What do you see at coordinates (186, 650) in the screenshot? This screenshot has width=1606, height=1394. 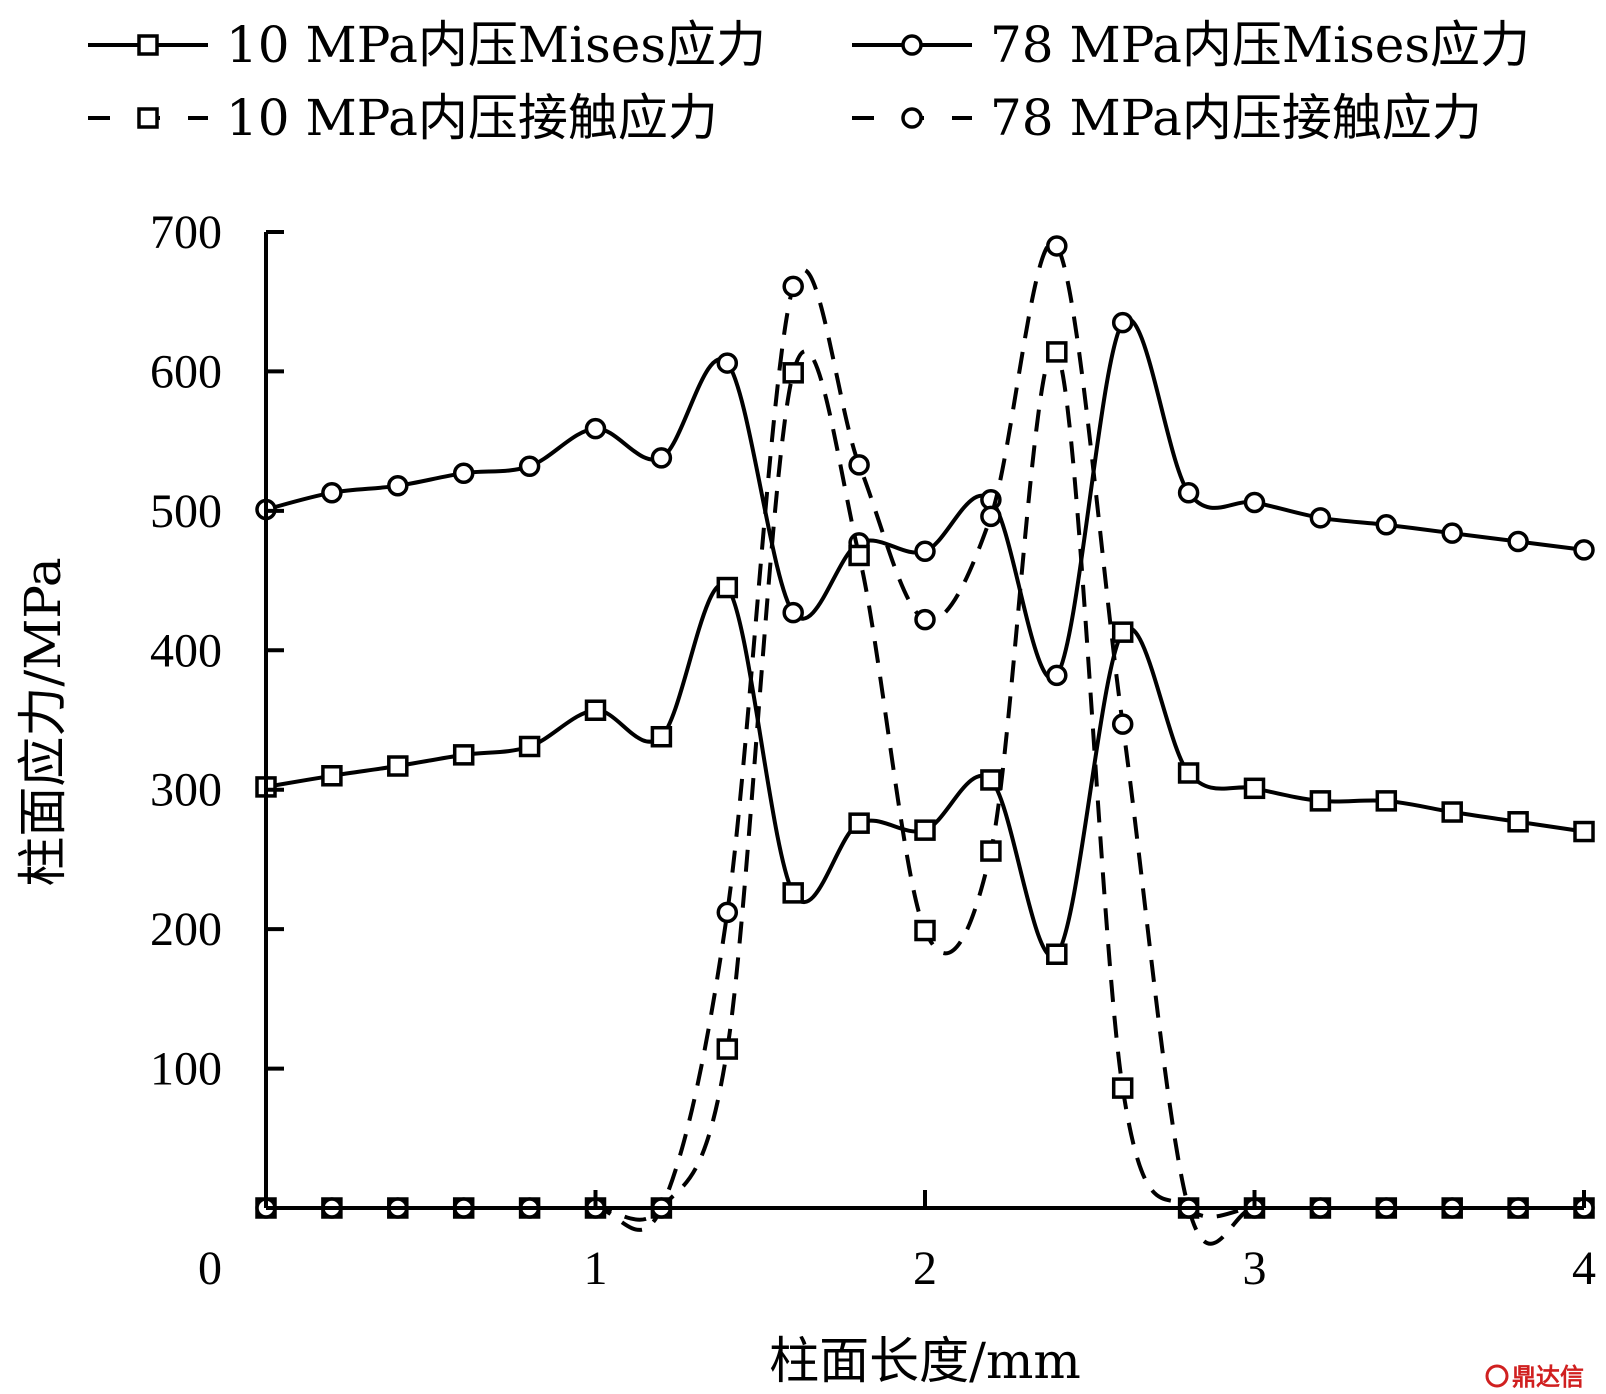 I see `y-tick-label: 400` at bounding box center [186, 650].